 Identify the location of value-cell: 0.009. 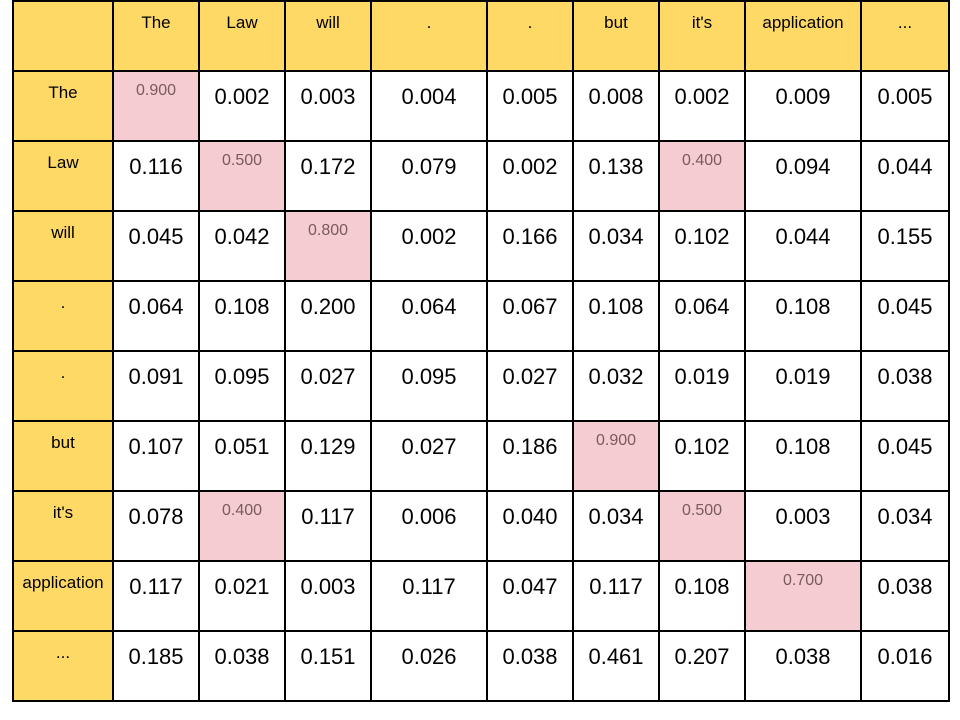
(803, 106).